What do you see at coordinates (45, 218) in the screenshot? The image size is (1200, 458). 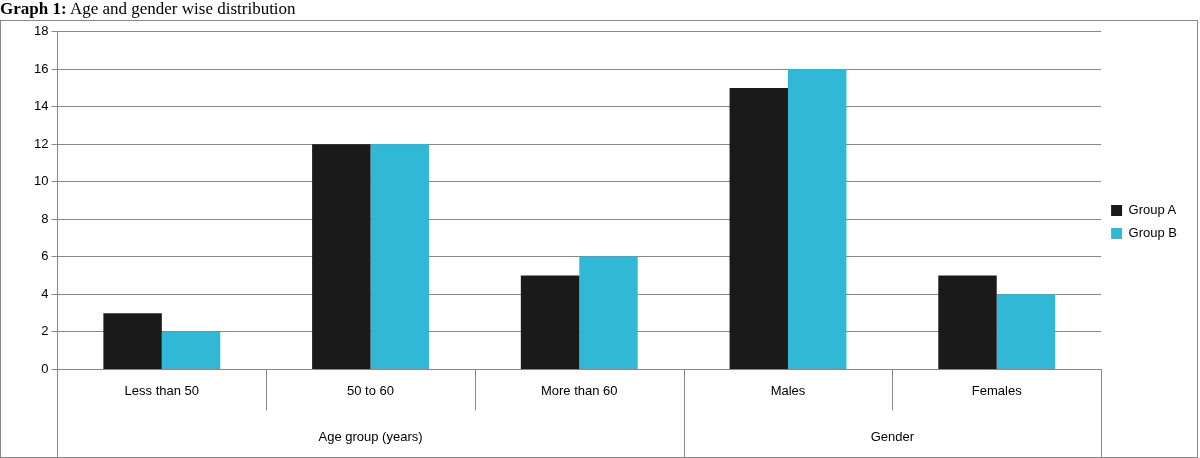 I see `y-tick-label: 8` at bounding box center [45, 218].